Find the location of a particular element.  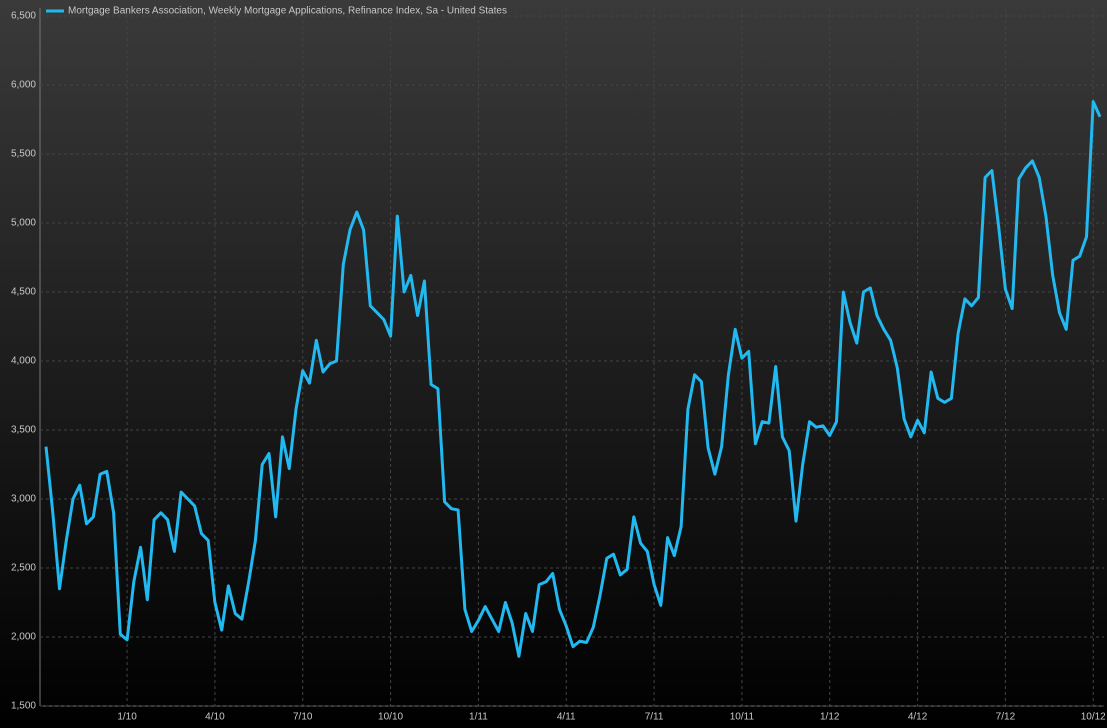

x-tick-label: 4/10 is located at coordinates (215, 717).